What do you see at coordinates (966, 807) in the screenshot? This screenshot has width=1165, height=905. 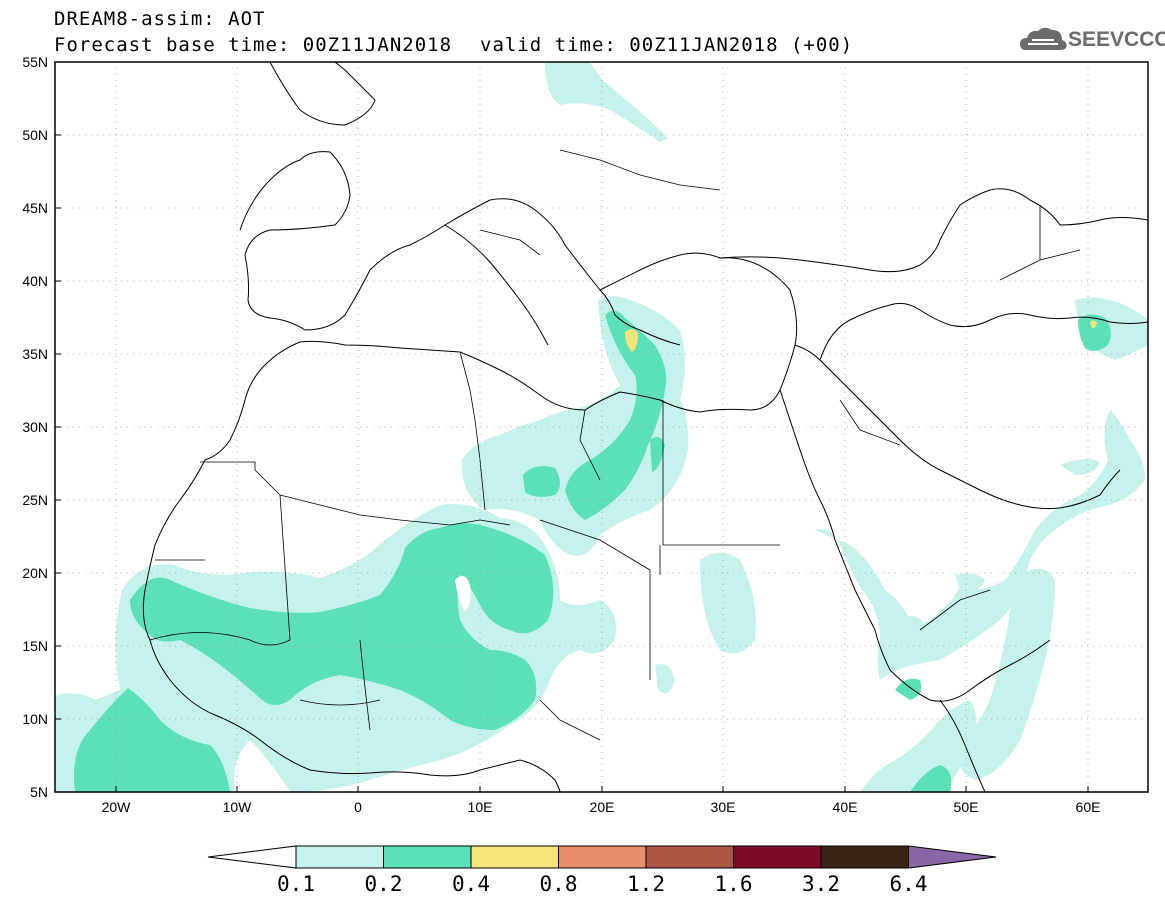 I see `lon-label: 50E` at bounding box center [966, 807].